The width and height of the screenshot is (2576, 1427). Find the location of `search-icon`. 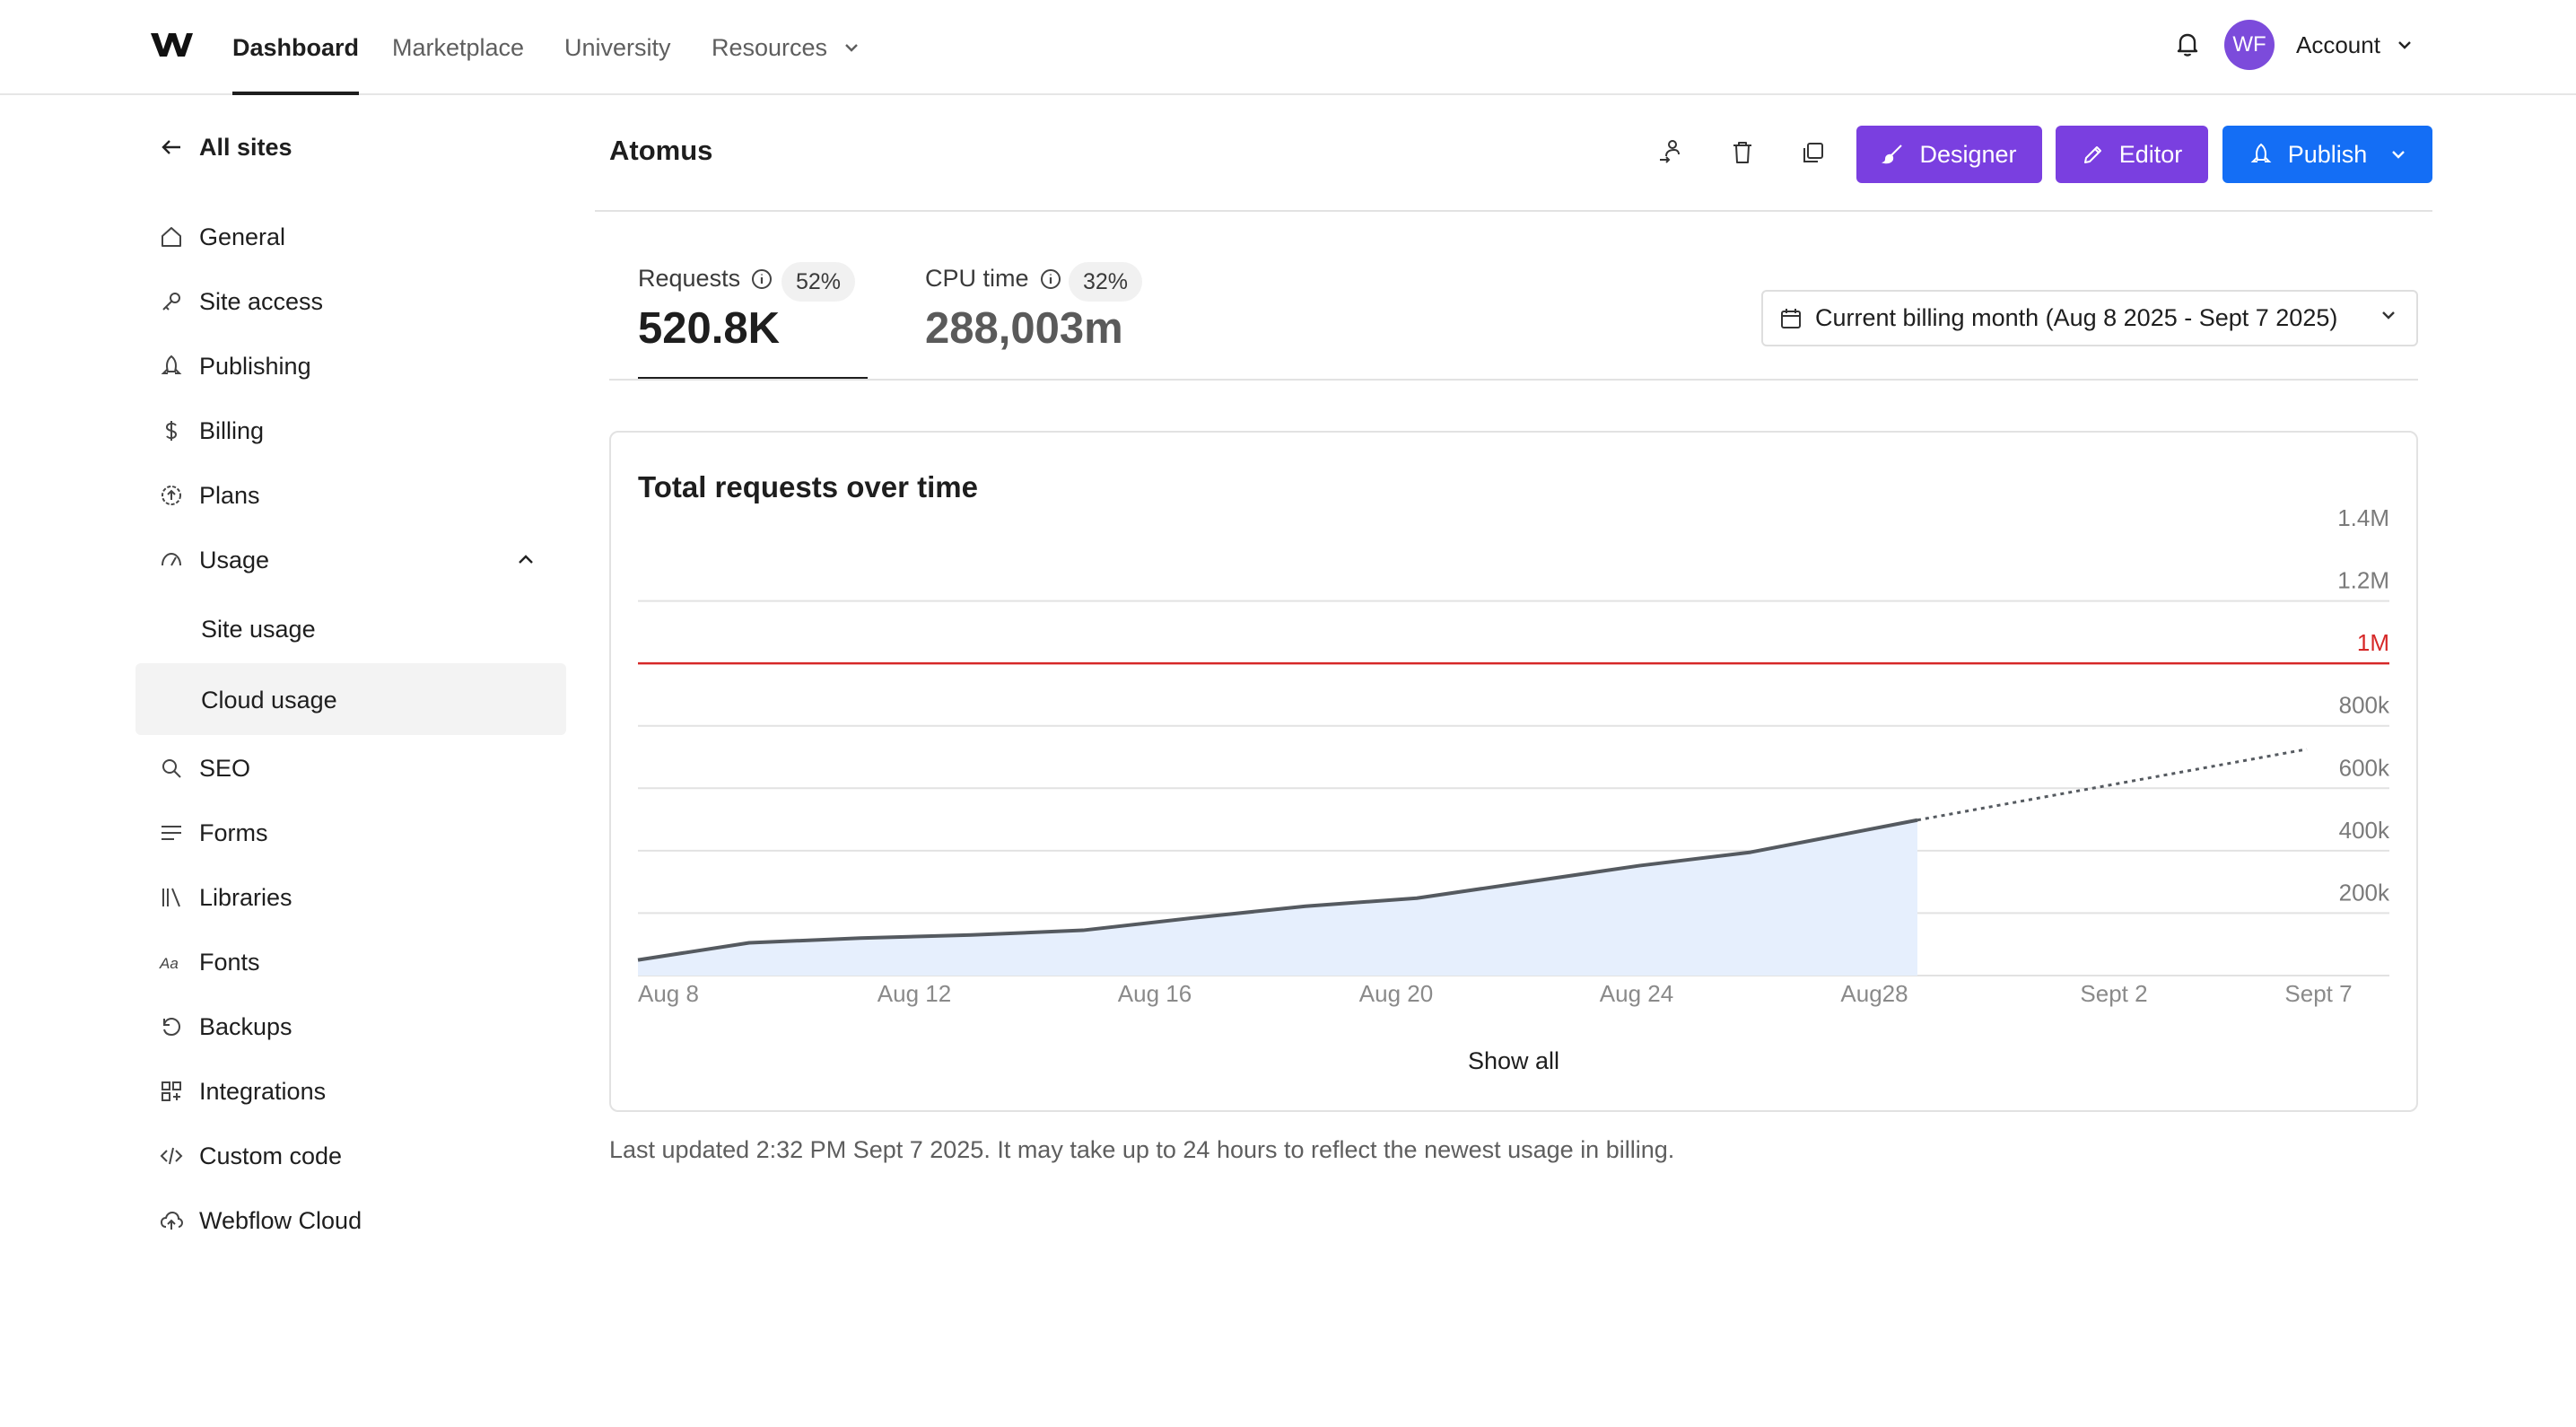

search-icon is located at coordinates (172, 768).